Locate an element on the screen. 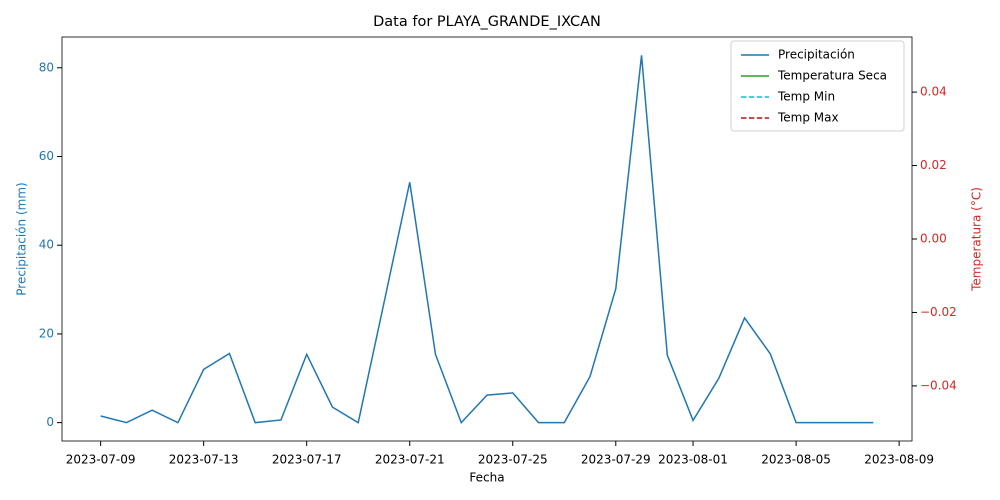 The width and height of the screenshot is (1000, 500). y-axis-label: Precipitación (mm) is located at coordinates (22, 238).